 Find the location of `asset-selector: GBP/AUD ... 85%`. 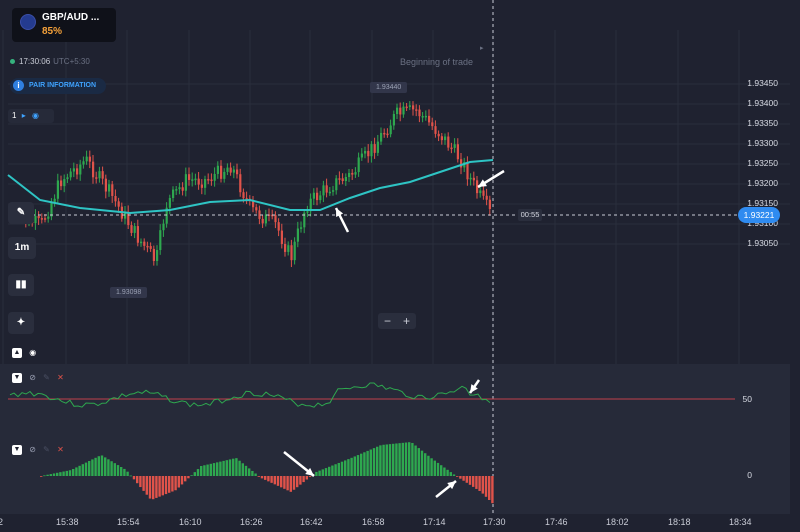

asset-selector: GBP/AUD ... 85% is located at coordinates (64, 25).